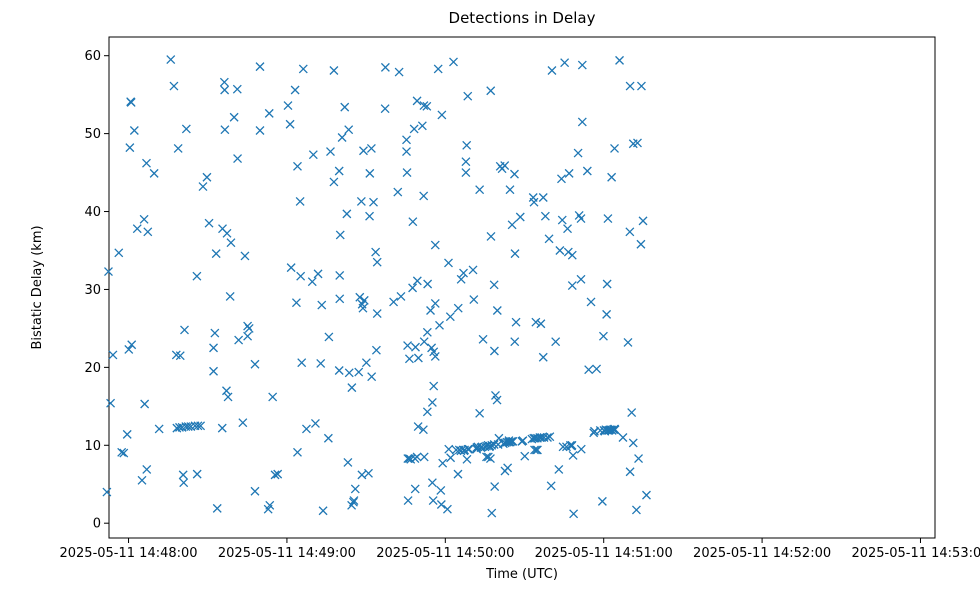 The width and height of the screenshot is (980, 590). What do you see at coordinates (92, 56) in the screenshot?
I see `y-tick-label: 60` at bounding box center [92, 56].